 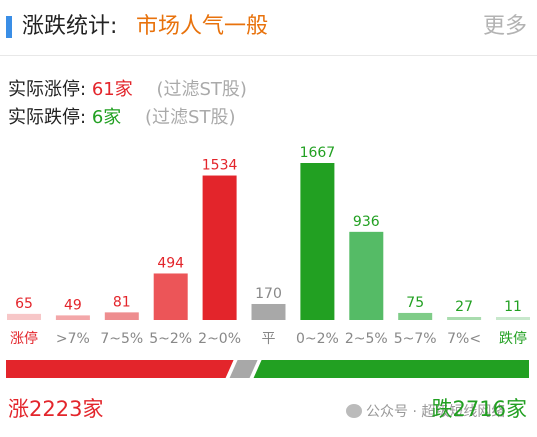 I want to click on bar-value-8: 75, so click(x=415, y=303).